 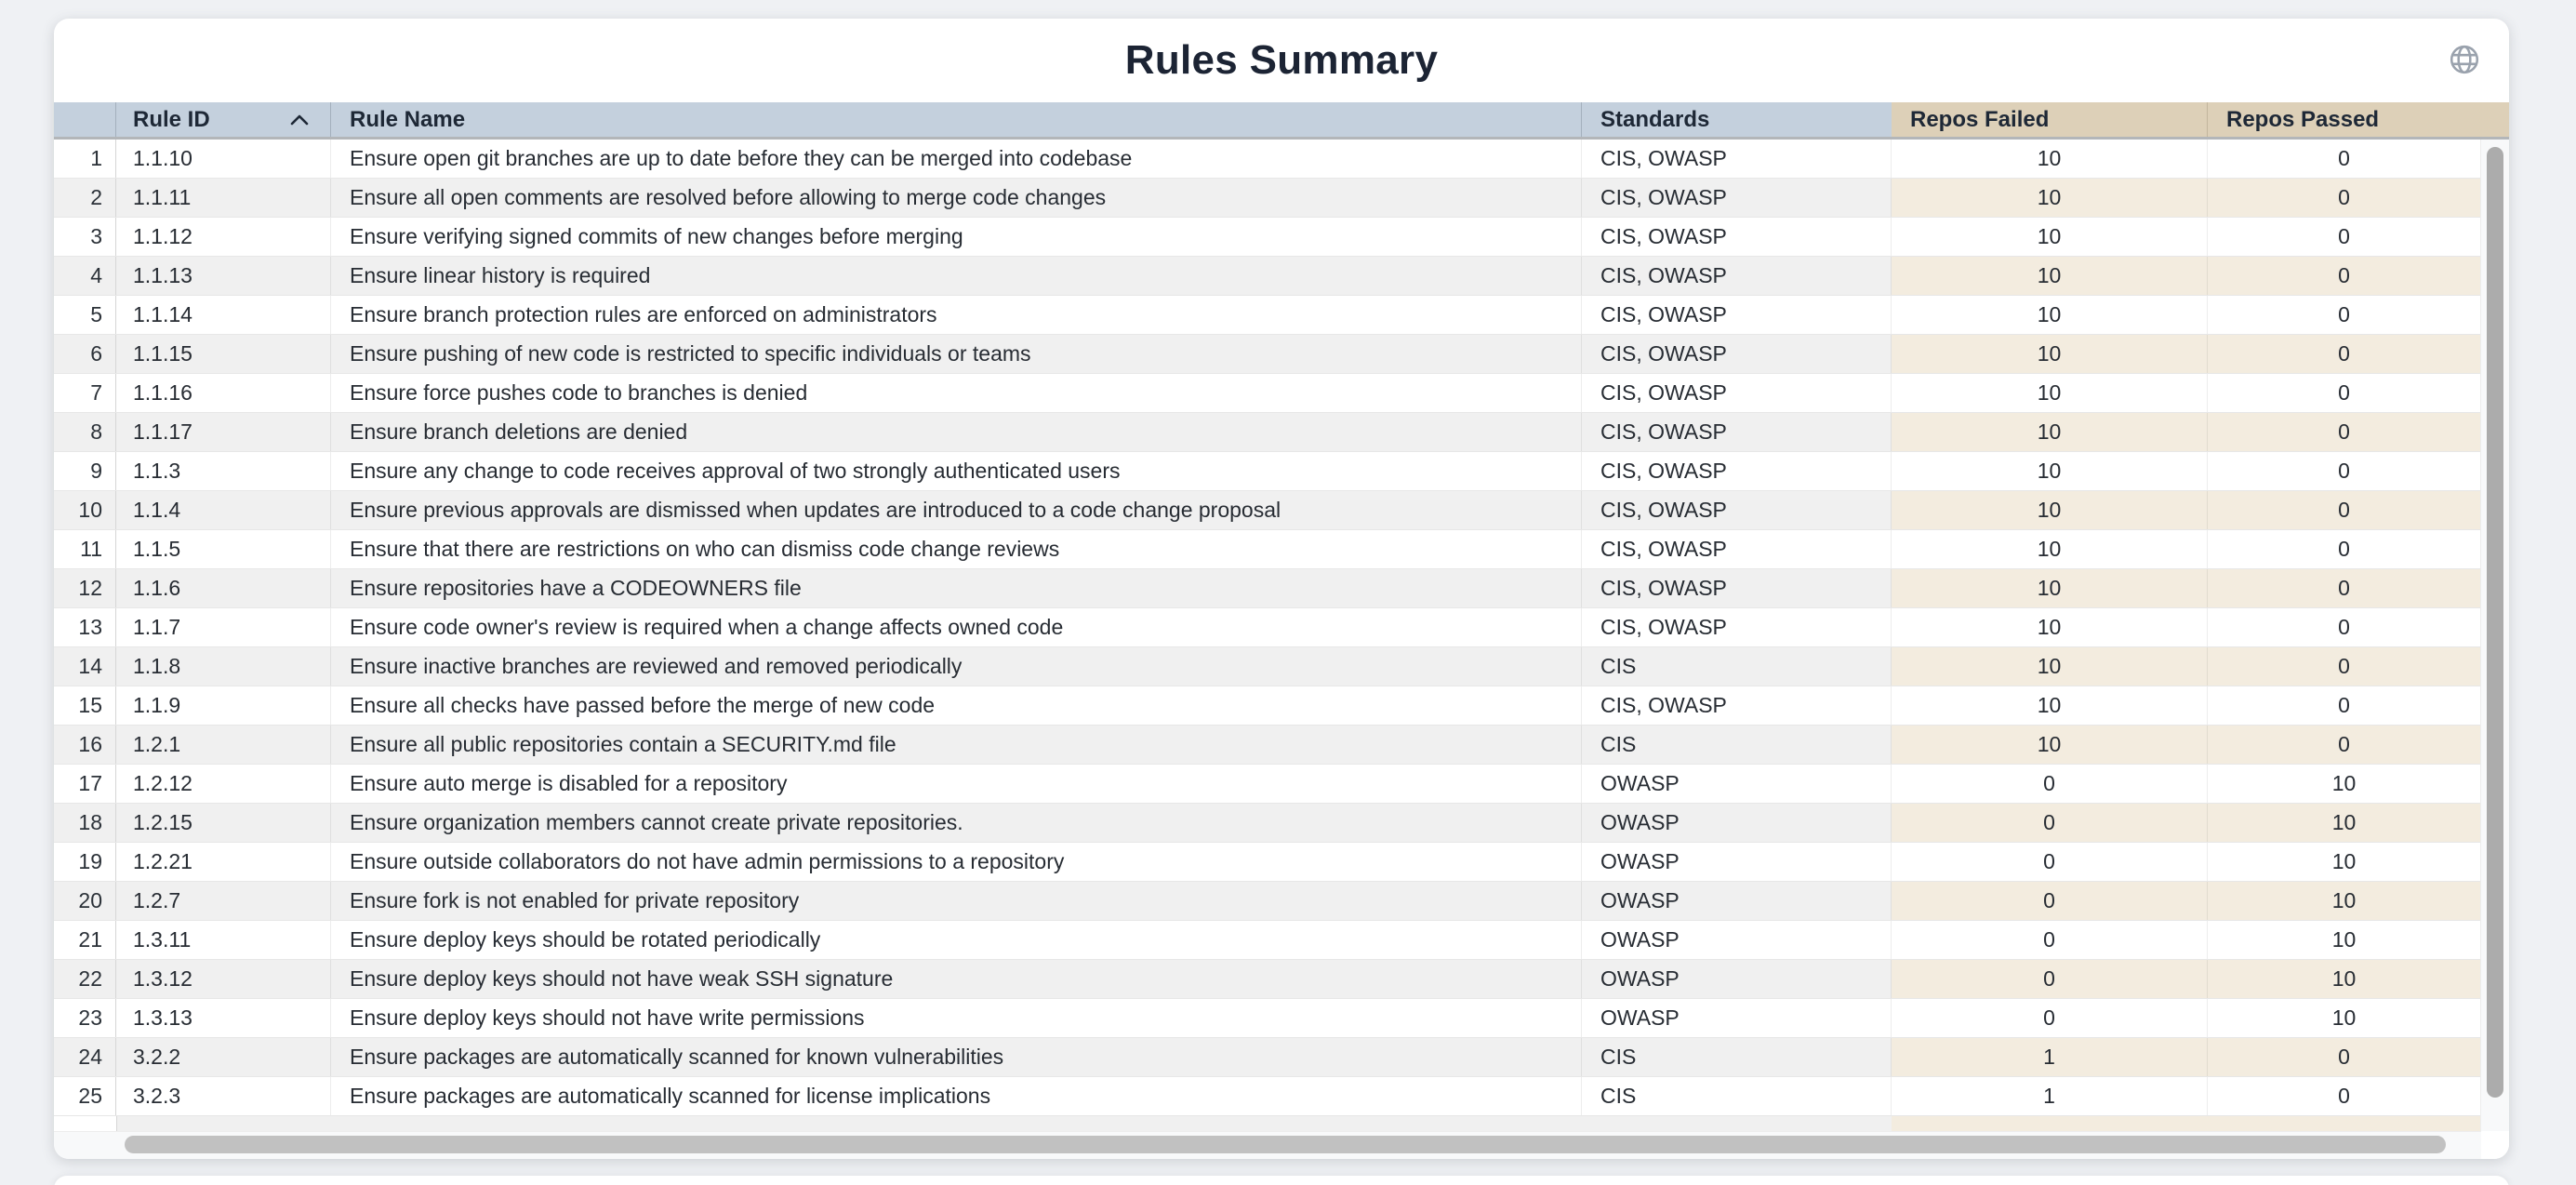 What do you see at coordinates (85, 549) in the screenshot?
I see `row-index-cell: 11` at bounding box center [85, 549].